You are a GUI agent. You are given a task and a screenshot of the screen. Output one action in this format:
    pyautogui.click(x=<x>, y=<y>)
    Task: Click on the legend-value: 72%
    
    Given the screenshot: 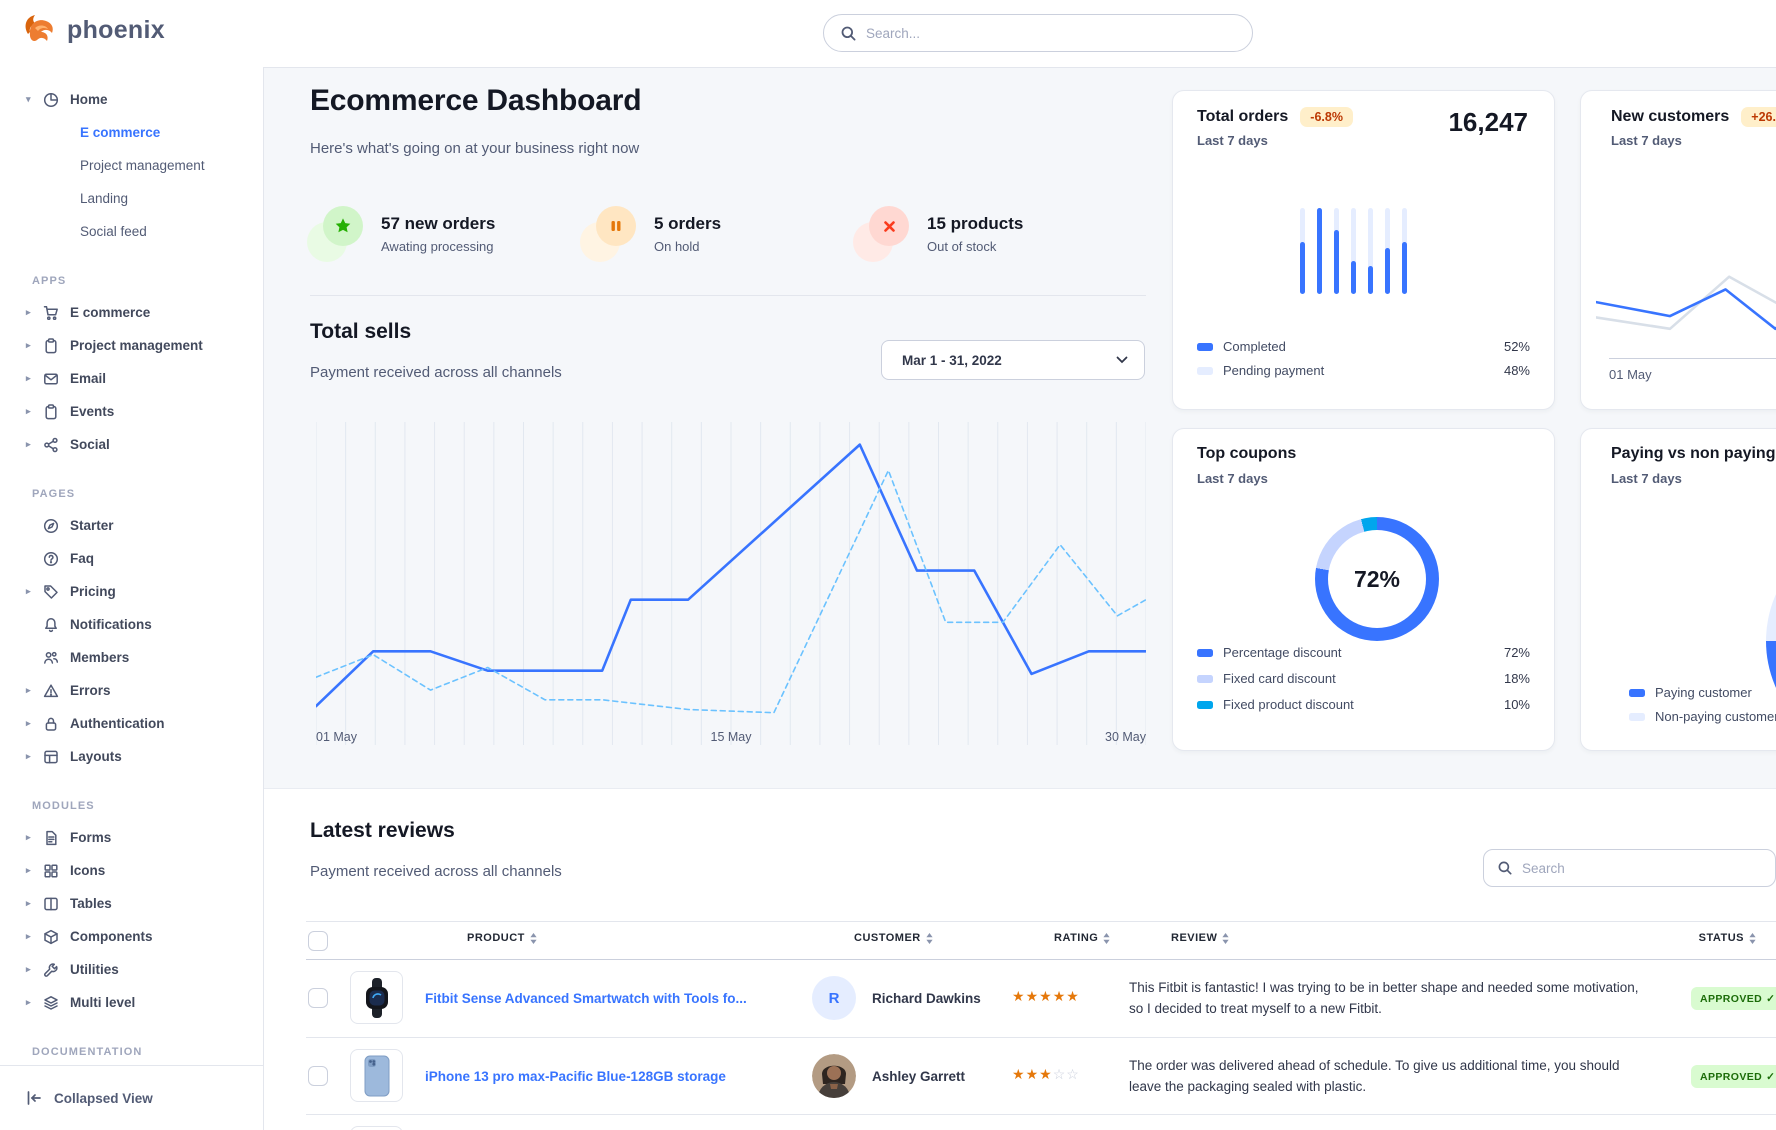 What is the action you would take?
    pyautogui.click(x=1516, y=652)
    